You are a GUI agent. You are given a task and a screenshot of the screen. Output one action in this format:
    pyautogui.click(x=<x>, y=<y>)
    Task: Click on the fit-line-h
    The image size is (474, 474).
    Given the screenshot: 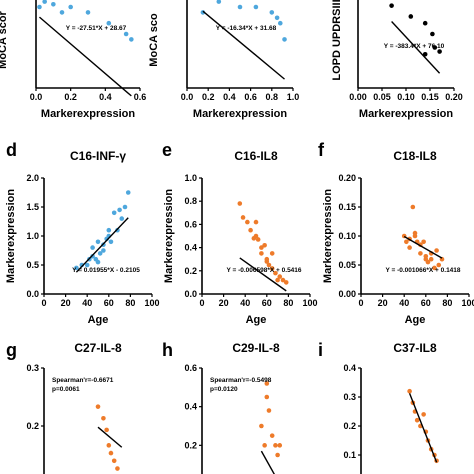 What is the action you would take?
    pyautogui.click(x=267, y=462)
    